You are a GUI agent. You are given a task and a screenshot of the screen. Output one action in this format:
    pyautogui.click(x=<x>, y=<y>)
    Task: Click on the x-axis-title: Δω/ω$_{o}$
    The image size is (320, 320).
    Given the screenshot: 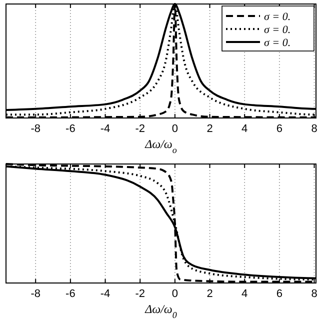 What is the action you would take?
    pyautogui.click(x=161, y=146)
    